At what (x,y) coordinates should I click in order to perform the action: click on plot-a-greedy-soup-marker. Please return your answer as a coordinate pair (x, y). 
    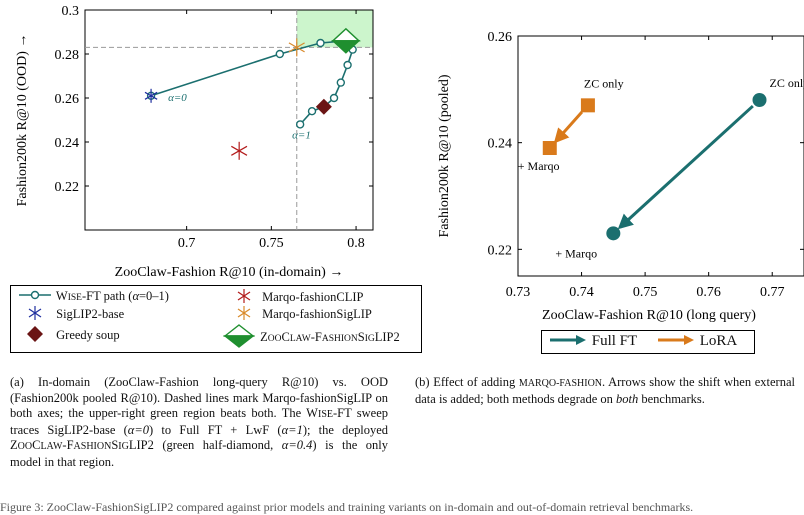
    Looking at the image, I should click on (323, 106).